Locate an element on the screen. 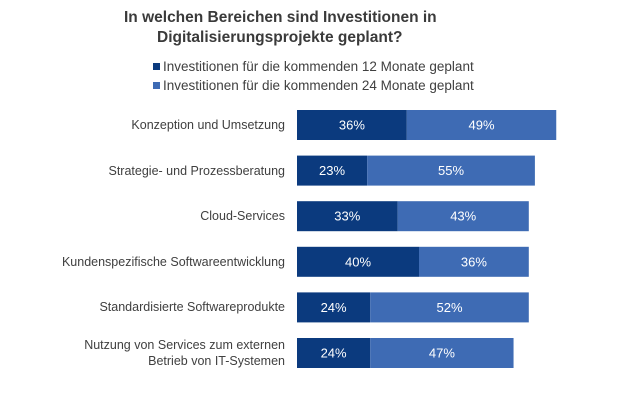 The height and width of the screenshot is (412, 630). data-label-12-months: 33% is located at coordinates (347, 216).